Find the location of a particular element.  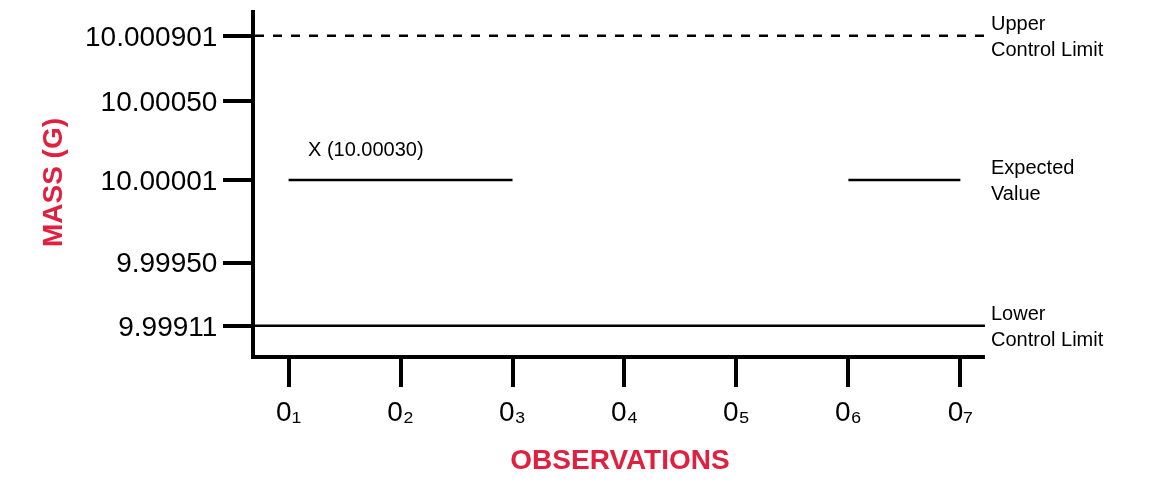

x-tick-label: 0₁ is located at coordinates (289, 411).